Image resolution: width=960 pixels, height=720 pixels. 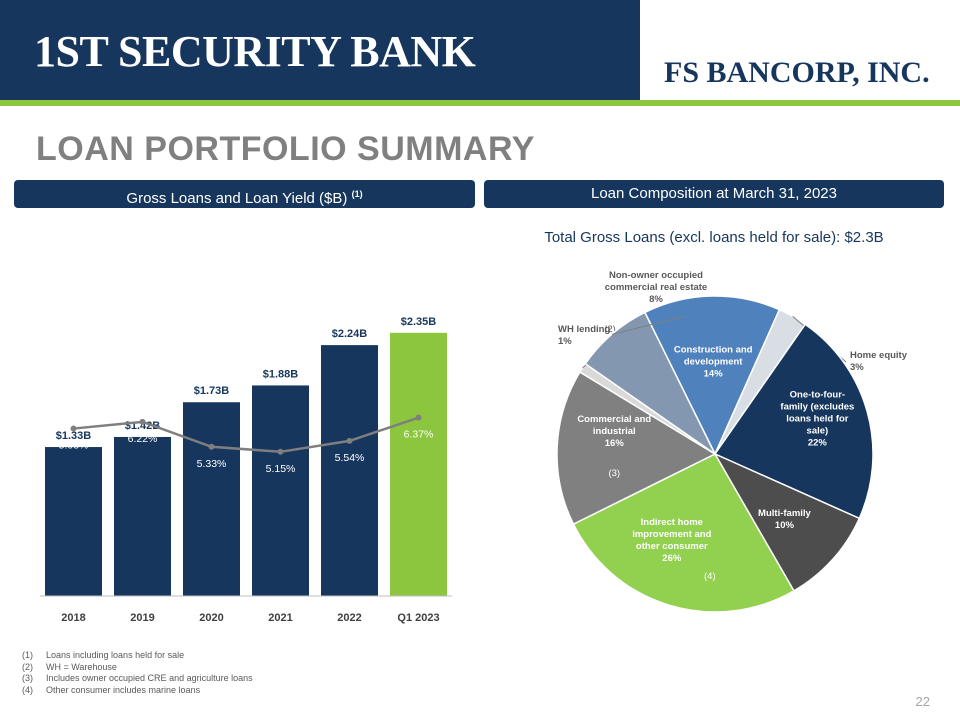 I want to click on footnote-4: (4) Other consumer includes marine loans, so click(x=111, y=689).